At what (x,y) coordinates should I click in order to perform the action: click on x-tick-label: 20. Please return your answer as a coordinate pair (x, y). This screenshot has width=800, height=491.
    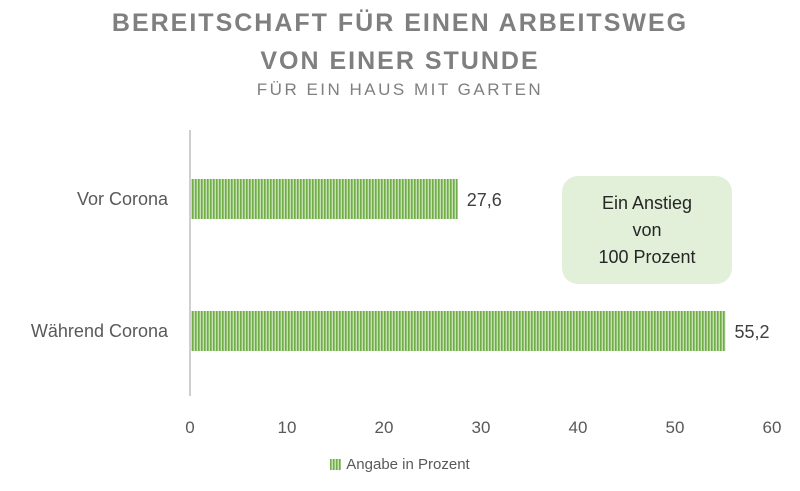
    Looking at the image, I should click on (384, 427).